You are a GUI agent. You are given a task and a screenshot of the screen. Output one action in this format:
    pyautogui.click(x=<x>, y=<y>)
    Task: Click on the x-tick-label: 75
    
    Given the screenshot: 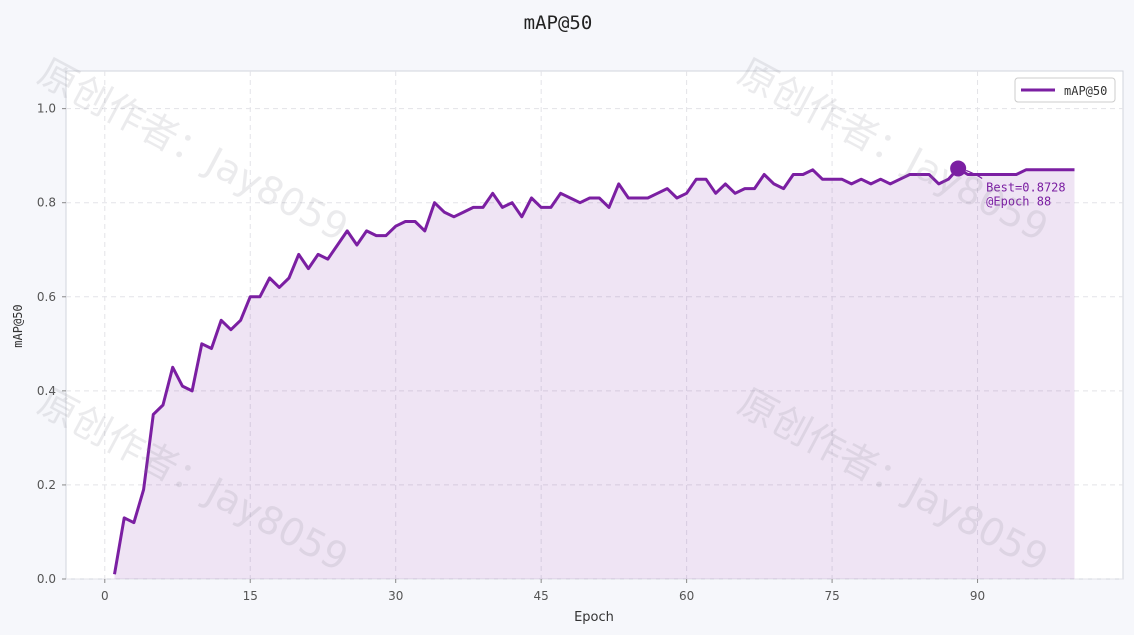 What is the action you would take?
    pyautogui.click(x=831, y=596)
    